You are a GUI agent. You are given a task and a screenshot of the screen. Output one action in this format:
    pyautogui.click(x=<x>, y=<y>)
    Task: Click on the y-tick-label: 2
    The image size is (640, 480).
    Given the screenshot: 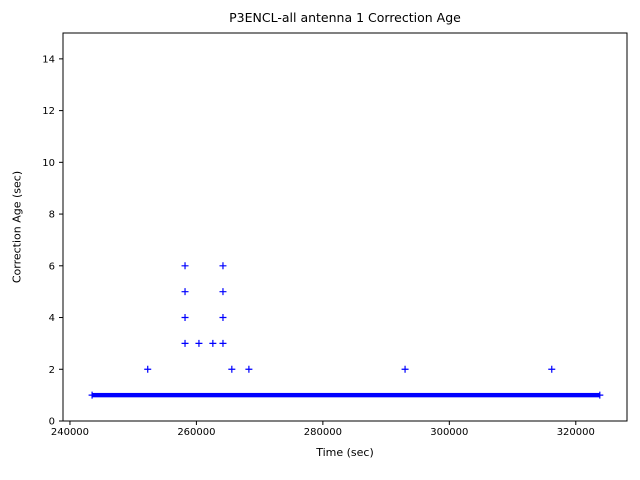 What is the action you would take?
    pyautogui.click(x=52, y=370)
    